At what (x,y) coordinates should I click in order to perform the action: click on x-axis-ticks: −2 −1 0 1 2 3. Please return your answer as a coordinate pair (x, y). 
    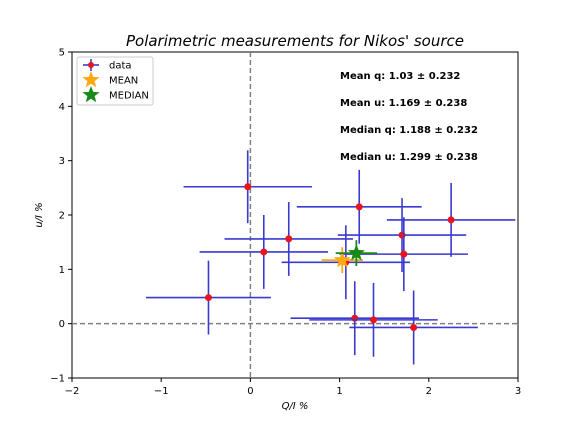
    Looking at the image, I should click on (293, 387).